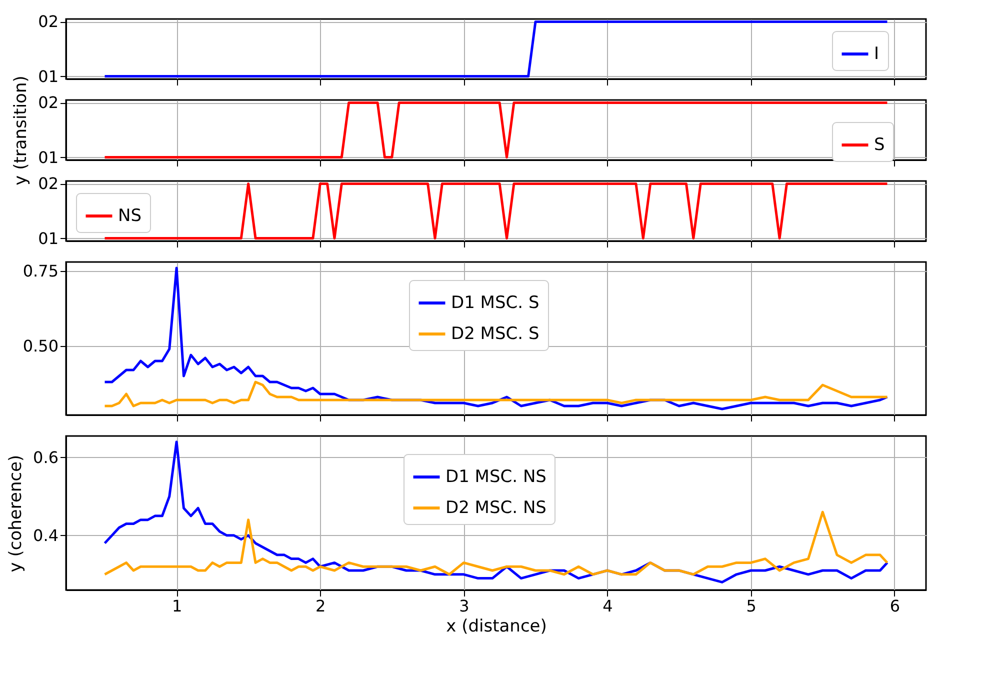 The image size is (985, 673). Describe the element at coordinates (177, 606) in the screenshot. I see `x-tick-label: 1` at that location.